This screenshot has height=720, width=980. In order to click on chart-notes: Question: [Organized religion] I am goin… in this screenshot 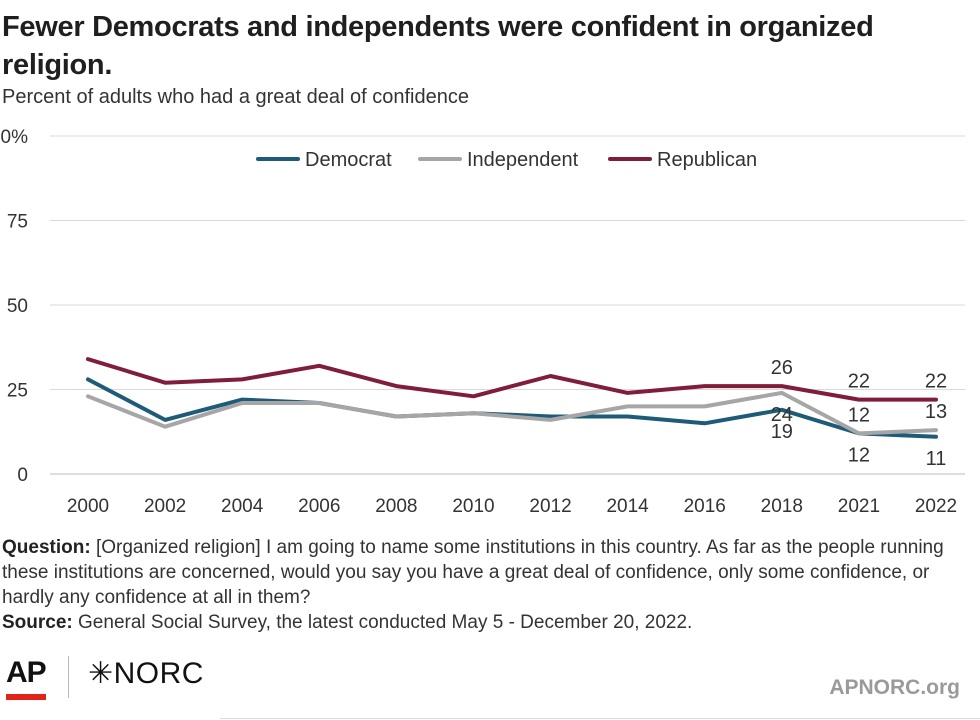, I will do `click(489, 585)`.